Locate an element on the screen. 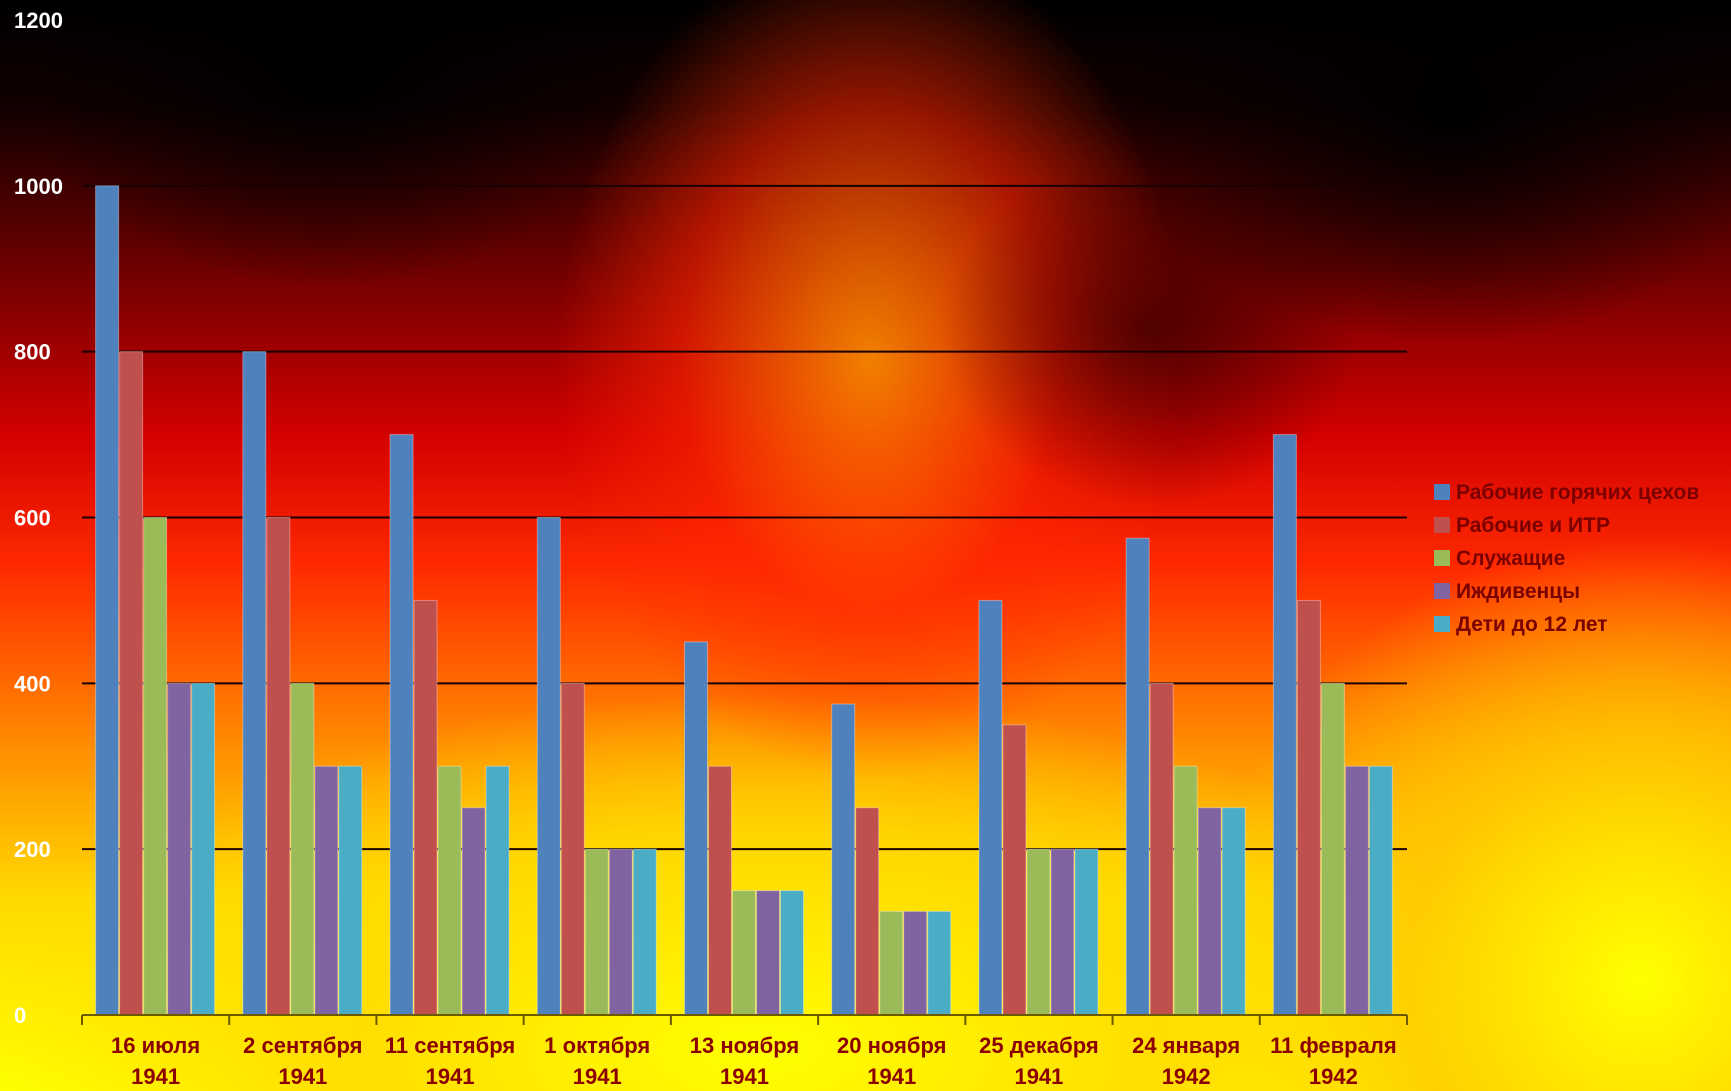 Image resolution: width=1731 pixels, height=1091 pixels. y-tick-label: 1200 is located at coordinates (38, 20).